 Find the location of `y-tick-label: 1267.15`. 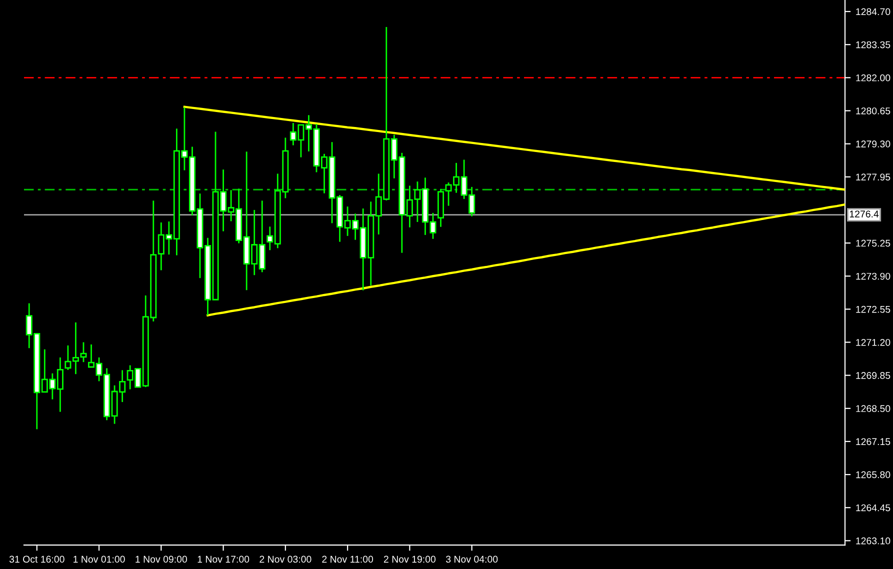

y-tick-label: 1267.15 is located at coordinates (873, 442).